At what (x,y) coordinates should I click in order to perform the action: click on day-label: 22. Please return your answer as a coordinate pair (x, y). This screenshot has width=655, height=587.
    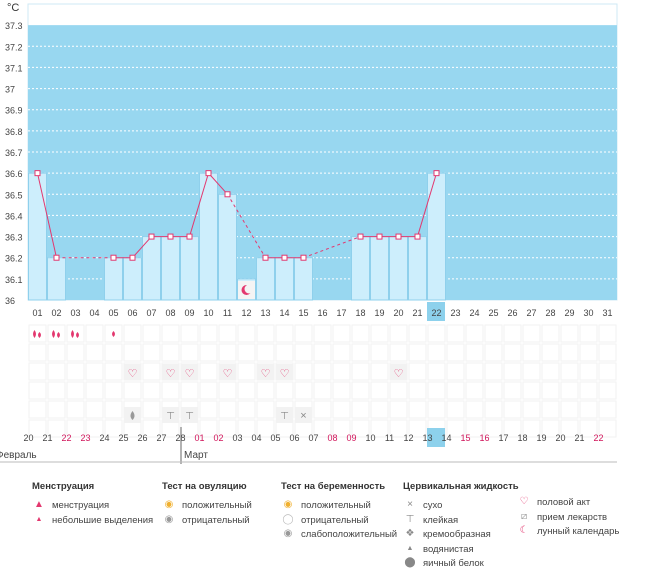
    Looking at the image, I should click on (436, 313).